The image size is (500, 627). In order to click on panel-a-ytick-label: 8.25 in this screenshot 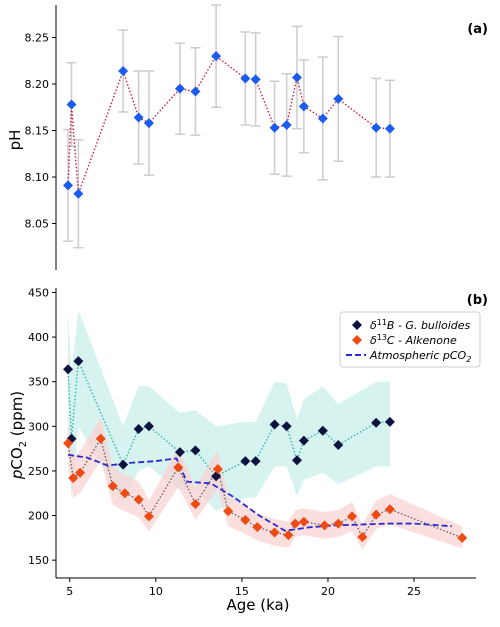, I will do `click(37, 38)`.